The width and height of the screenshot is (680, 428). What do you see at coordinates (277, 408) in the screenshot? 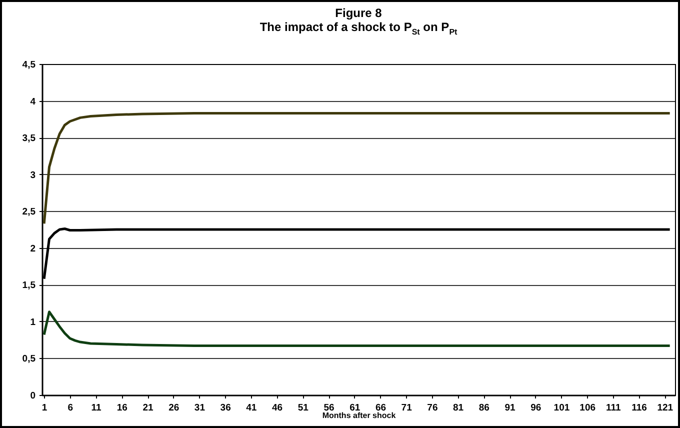
I see `x-tick-label: 46` at bounding box center [277, 408].